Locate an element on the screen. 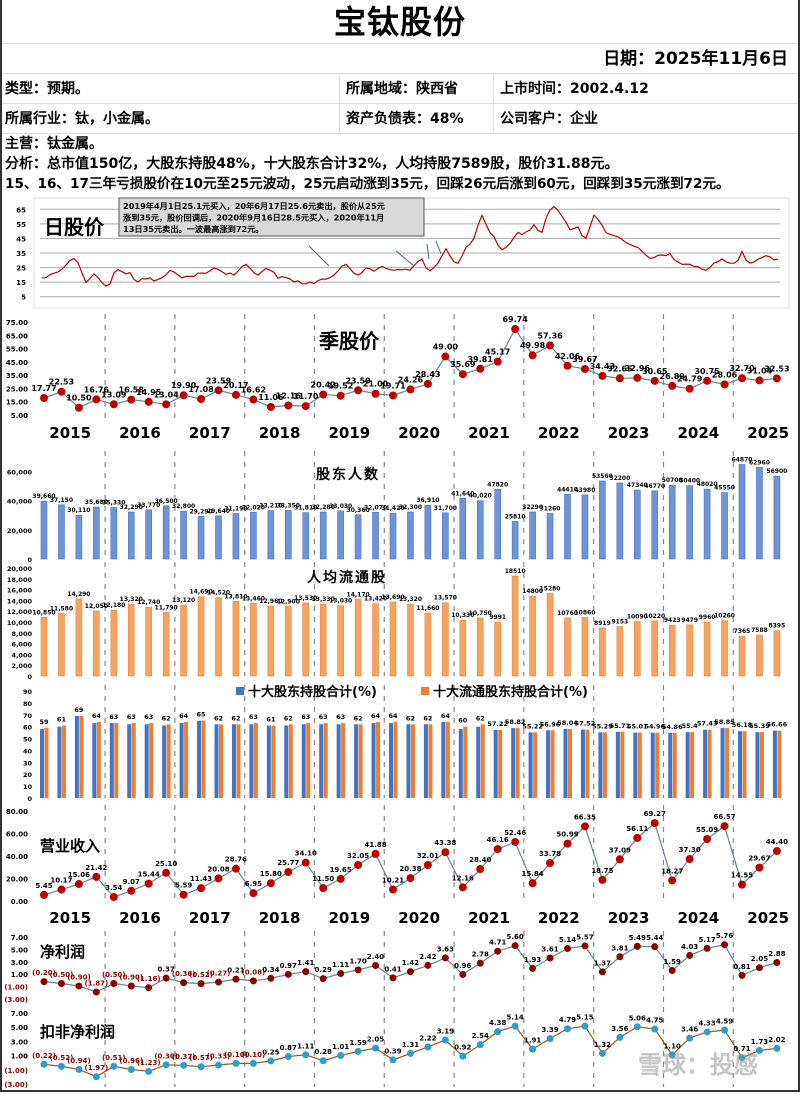 The height and width of the screenshot is (1094, 800). data-label: 49.98 is located at coordinates (533, 345).